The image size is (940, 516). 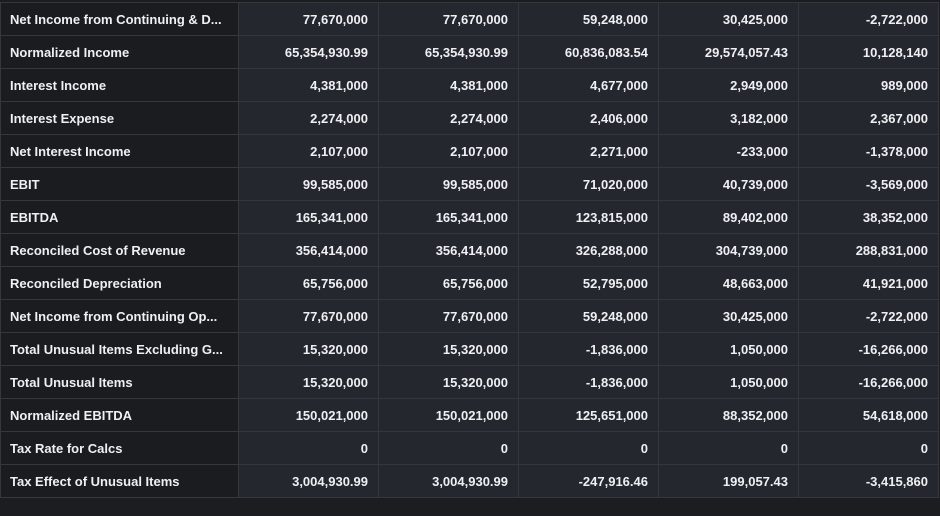 What do you see at coordinates (588, 283) in the screenshot?
I see `value-cell: 52,795,000` at bounding box center [588, 283].